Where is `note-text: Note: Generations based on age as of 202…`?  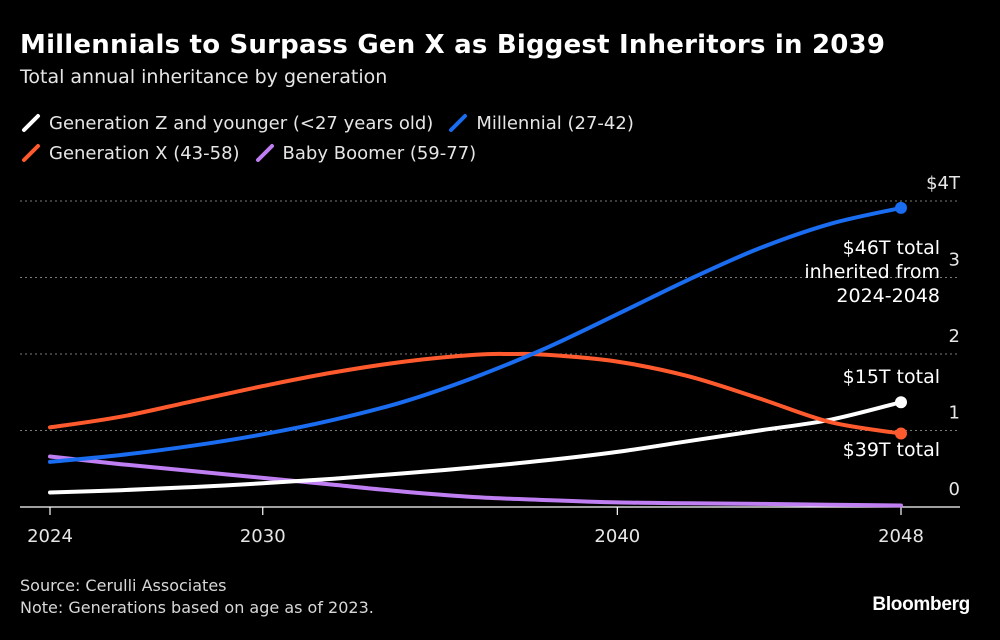 note-text: Note: Generations based on age as of 202… is located at coordinates (197, 607).